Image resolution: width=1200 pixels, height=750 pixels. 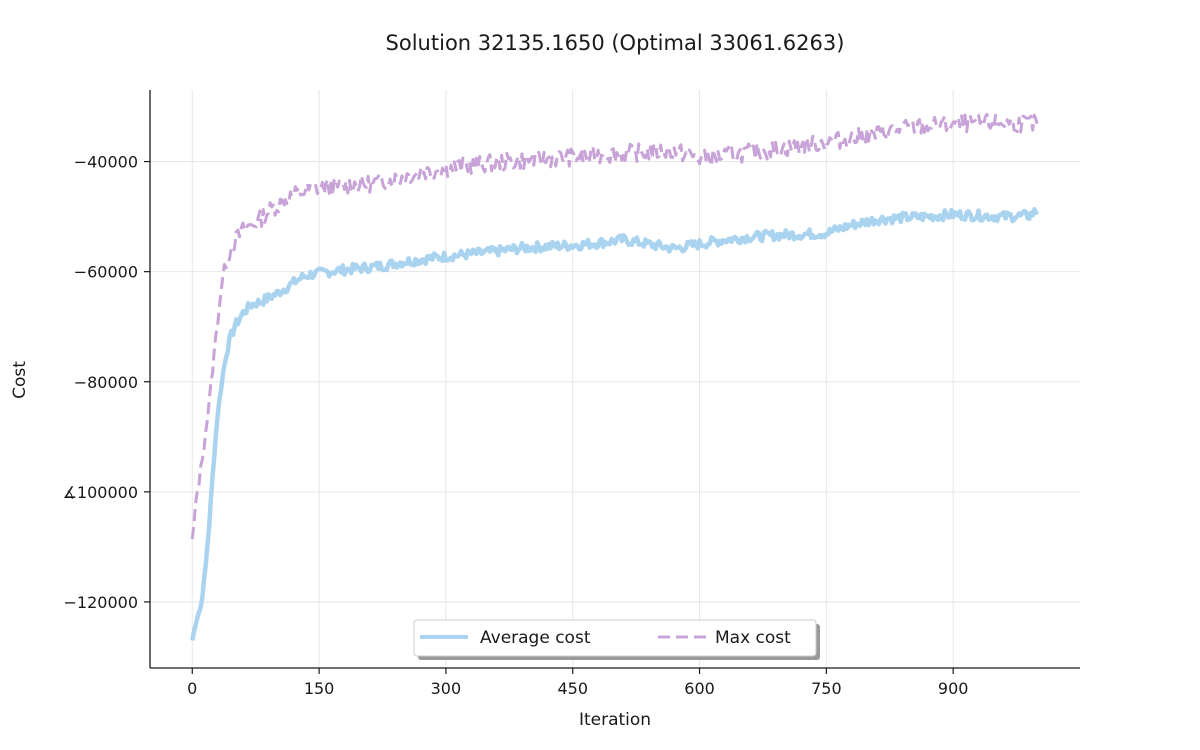 What do you see at coordinates (572, 688) in the screenshot?
I see `x-tick-label: 450` at bounding box center [572, 688].